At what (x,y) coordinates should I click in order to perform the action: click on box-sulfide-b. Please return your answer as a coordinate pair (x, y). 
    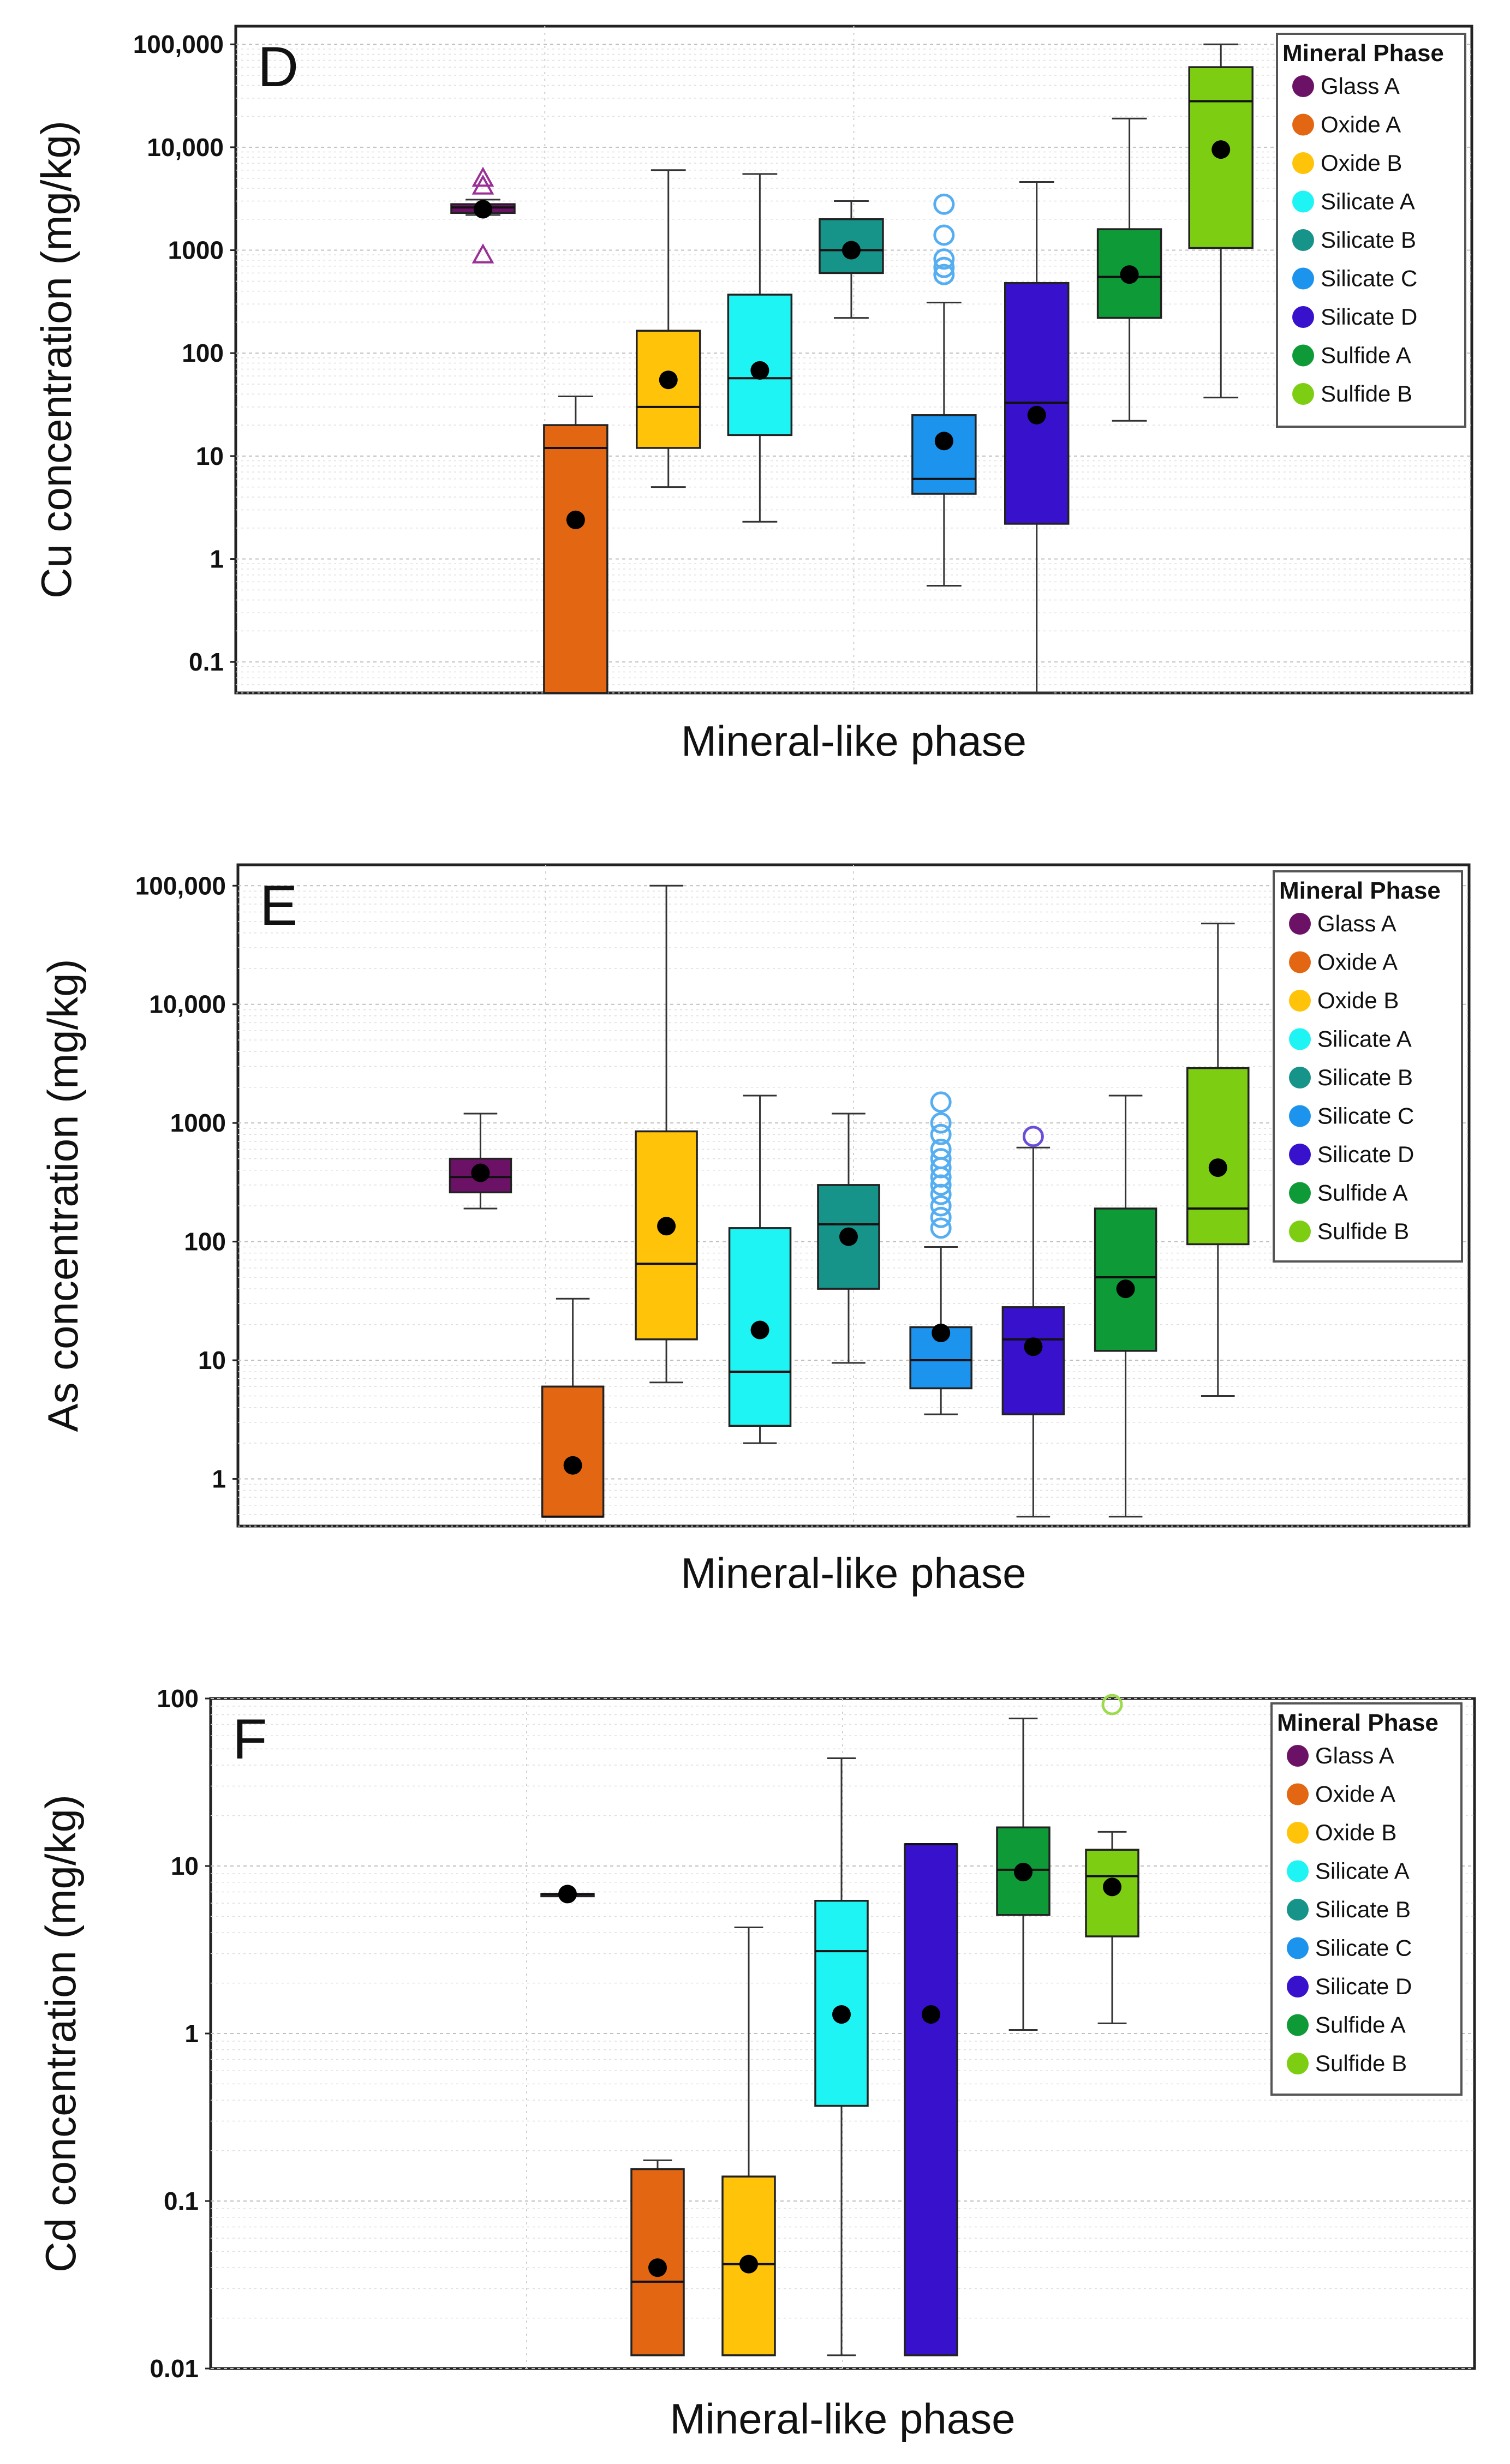
    Looking at the image, I should click on (1112, 1859).